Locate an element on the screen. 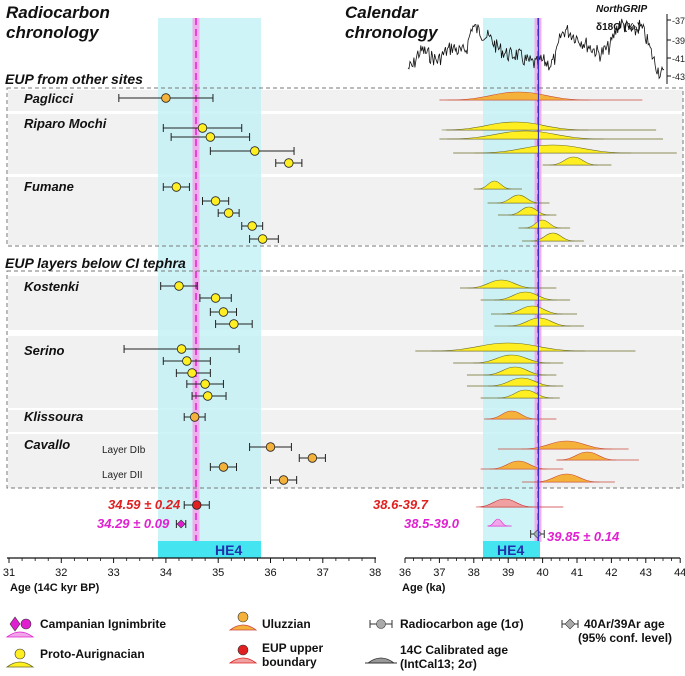  he4-band-right is located at coordinates (511, 280).